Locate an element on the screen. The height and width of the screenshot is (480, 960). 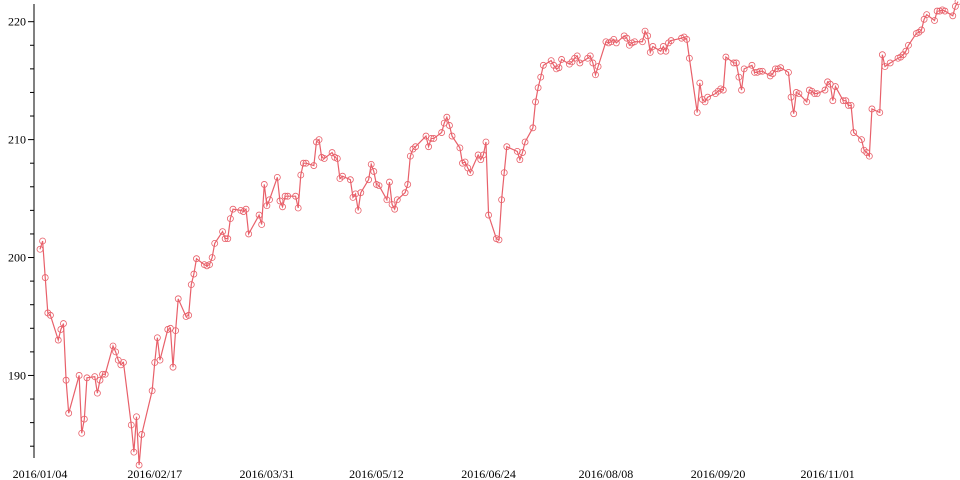
y-tick-label: 200 is located at coordinates (17, 258).